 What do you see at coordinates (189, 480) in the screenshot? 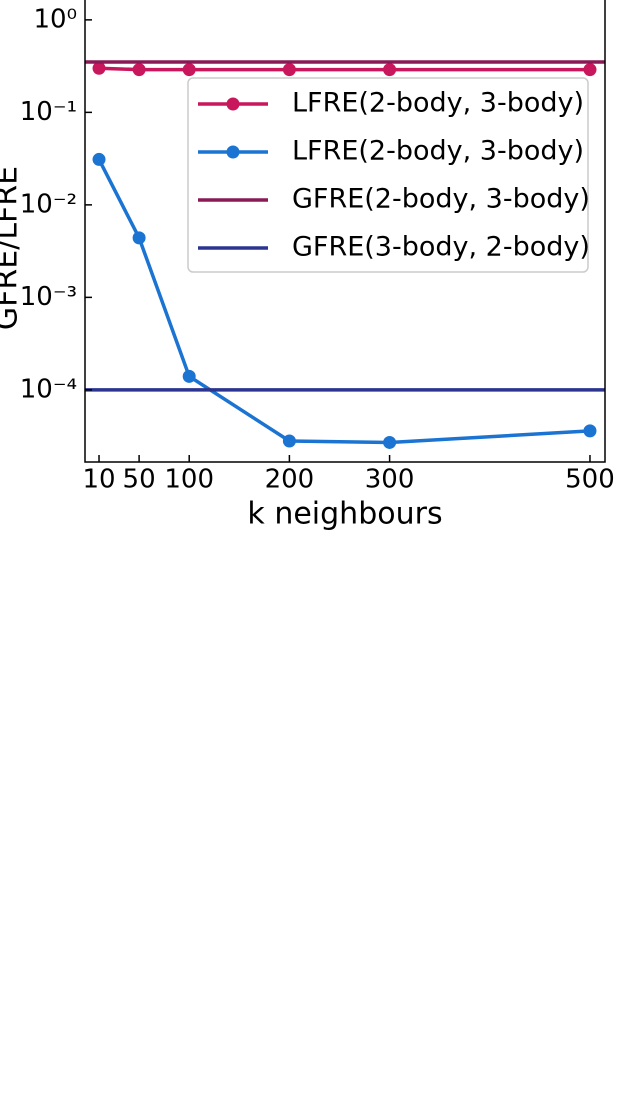
I see `x-tick-label: 100` at bounding box center [189, 480].